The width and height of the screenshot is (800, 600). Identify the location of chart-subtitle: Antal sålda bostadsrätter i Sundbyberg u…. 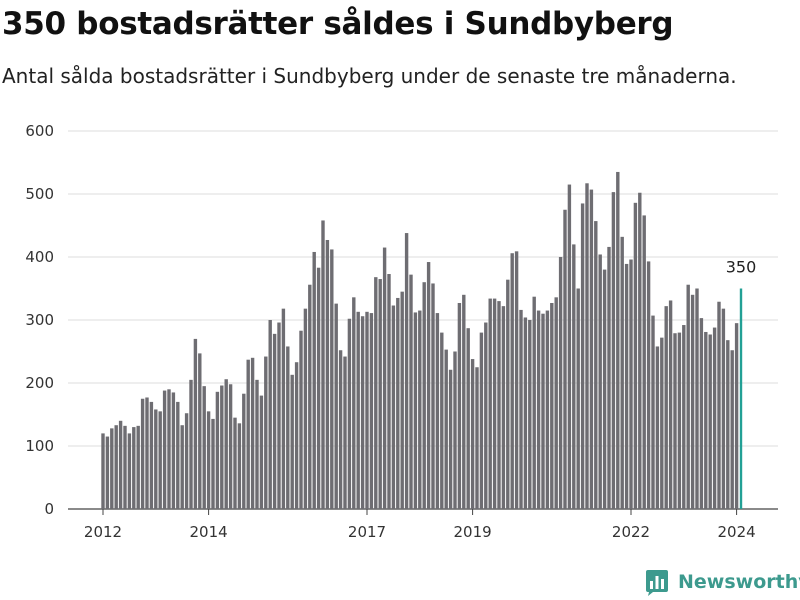
(369, 76).